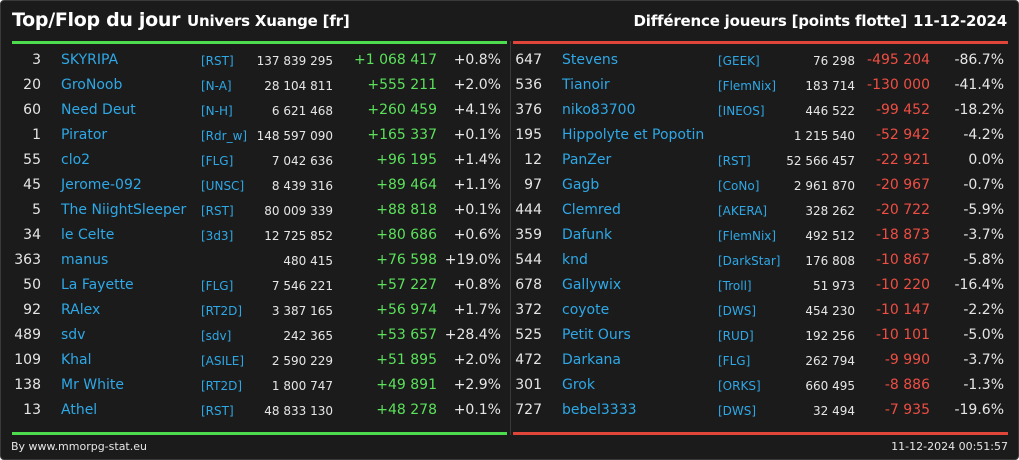 The image size is (1019, 460). Describe the element at coordinates (92, 385) in the screenshot. I see `player-link: Mr White` at that location.